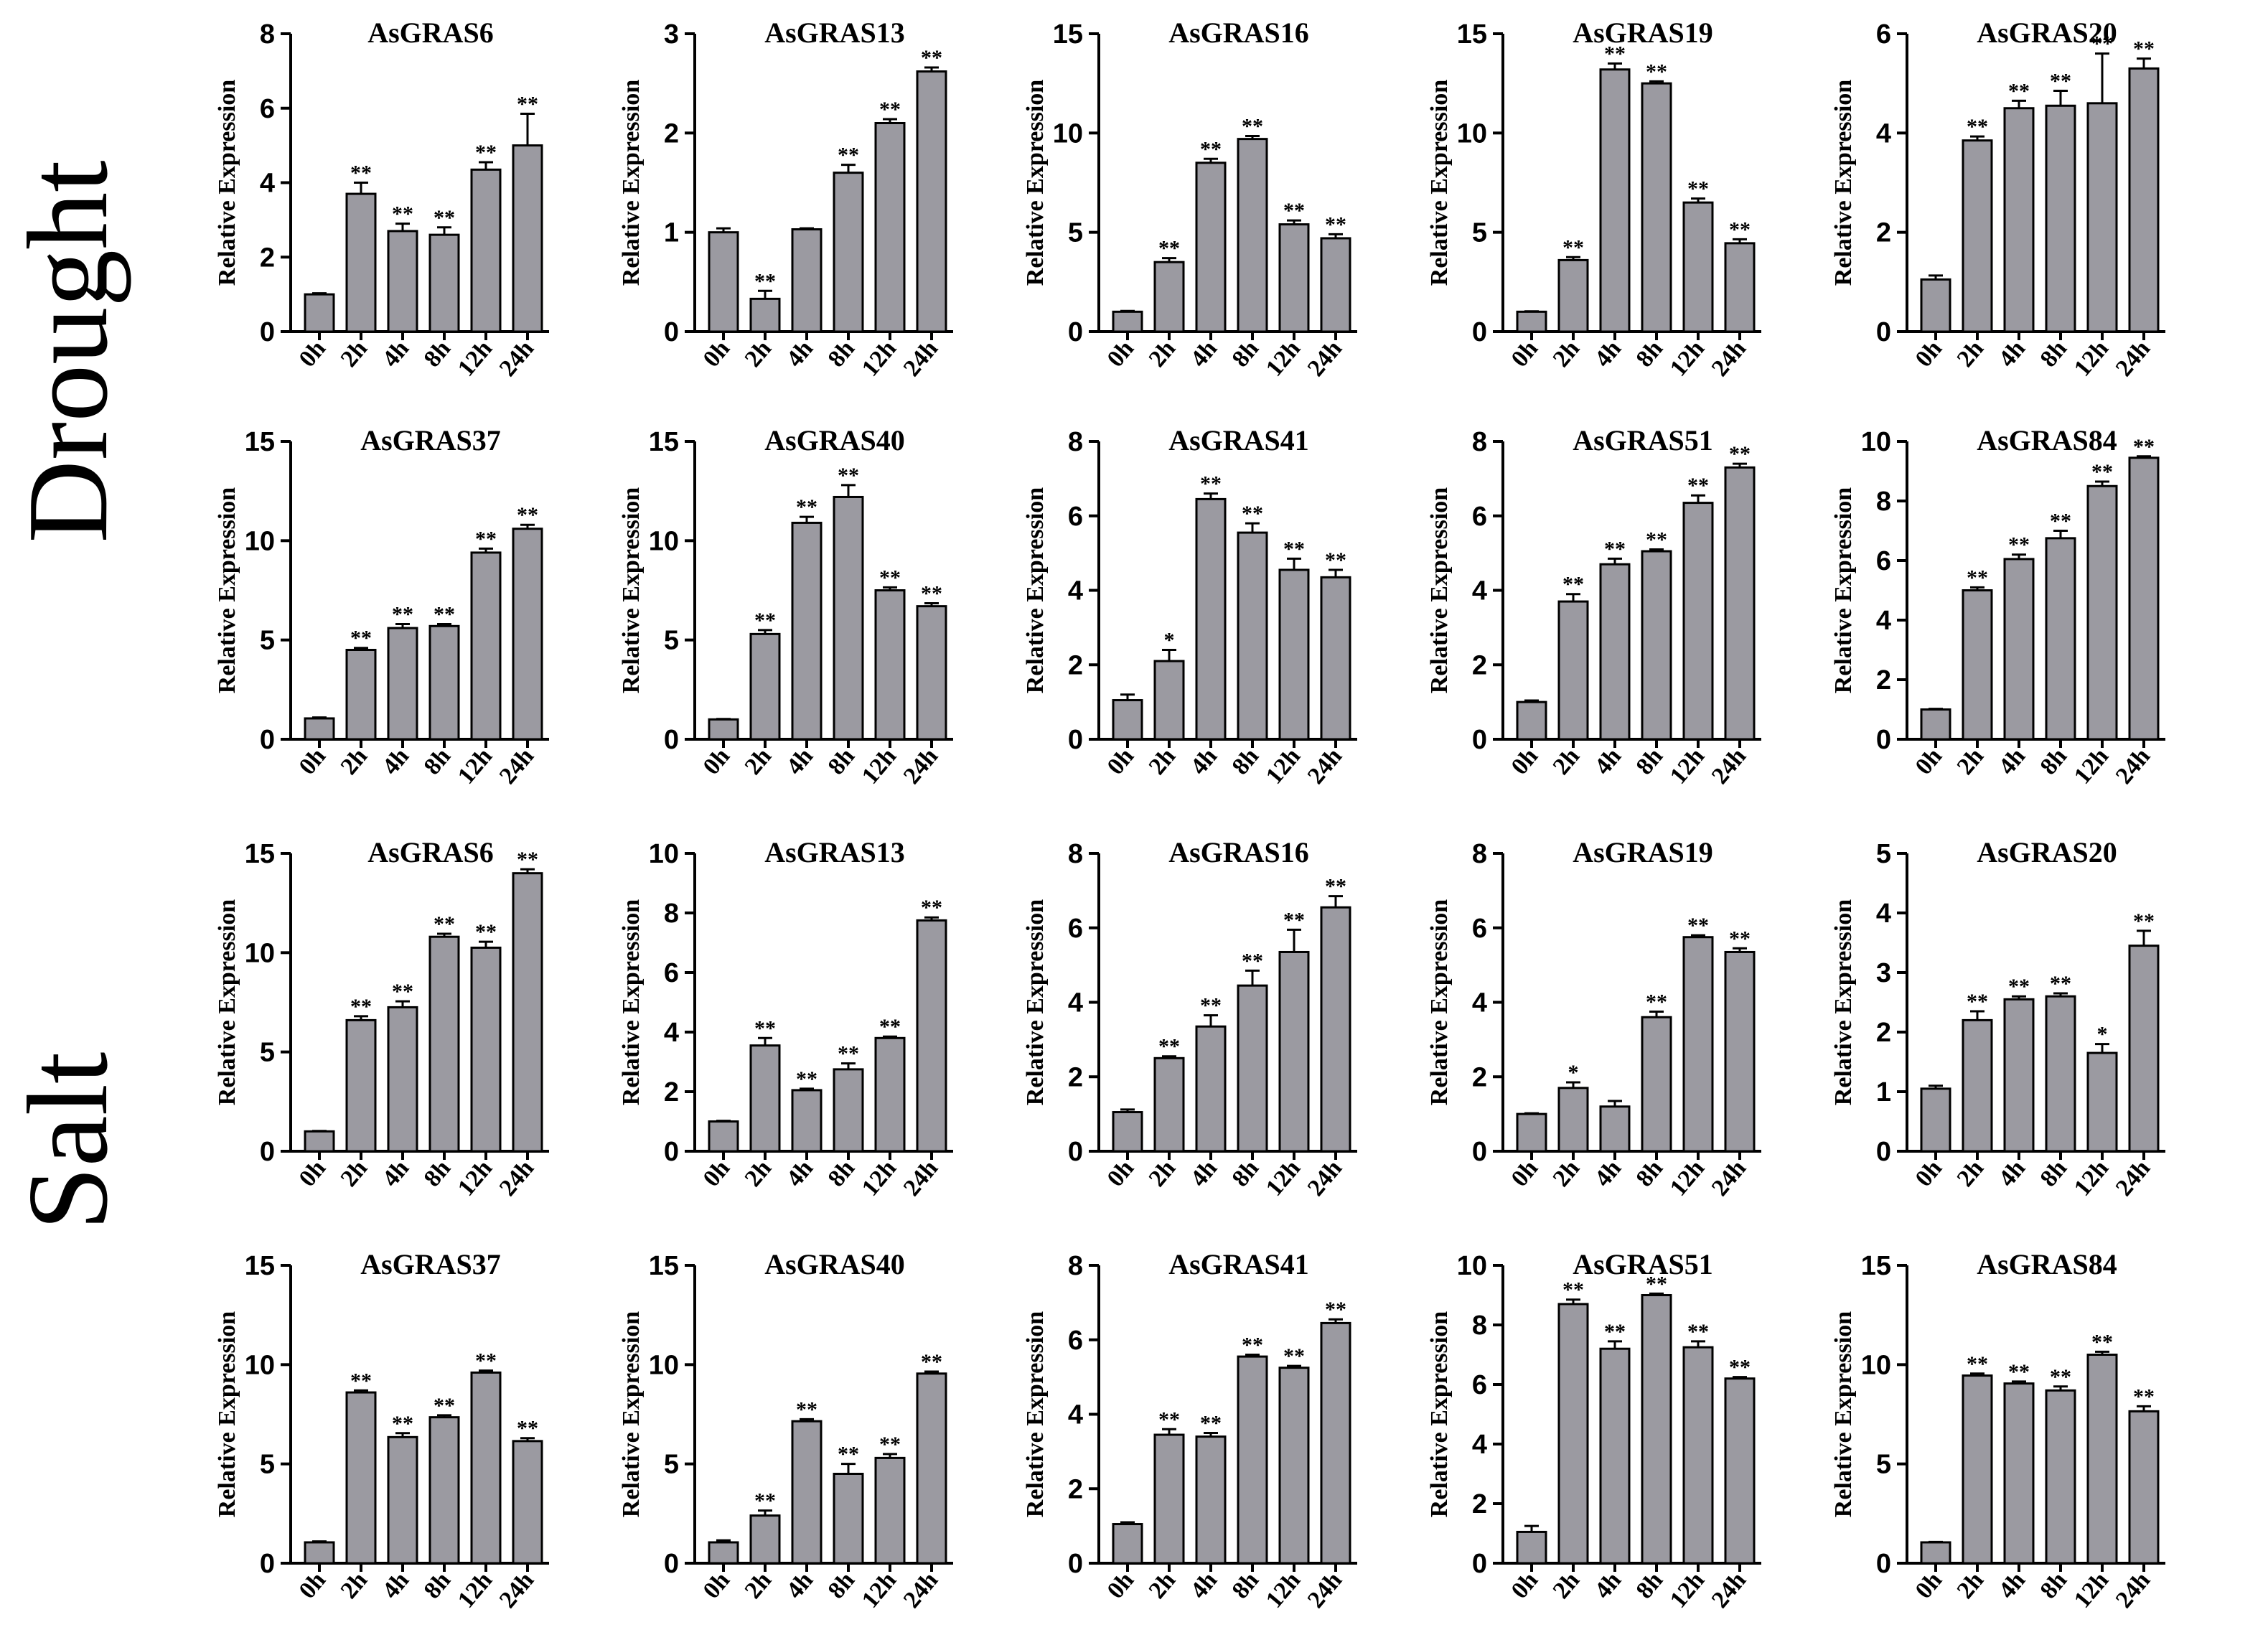 The height and width of the screenshot is (1640, 2268). Describe the element at coordinates (835, 33) in the screenshot. I see `chart-title: AsGRAS13` at that location.